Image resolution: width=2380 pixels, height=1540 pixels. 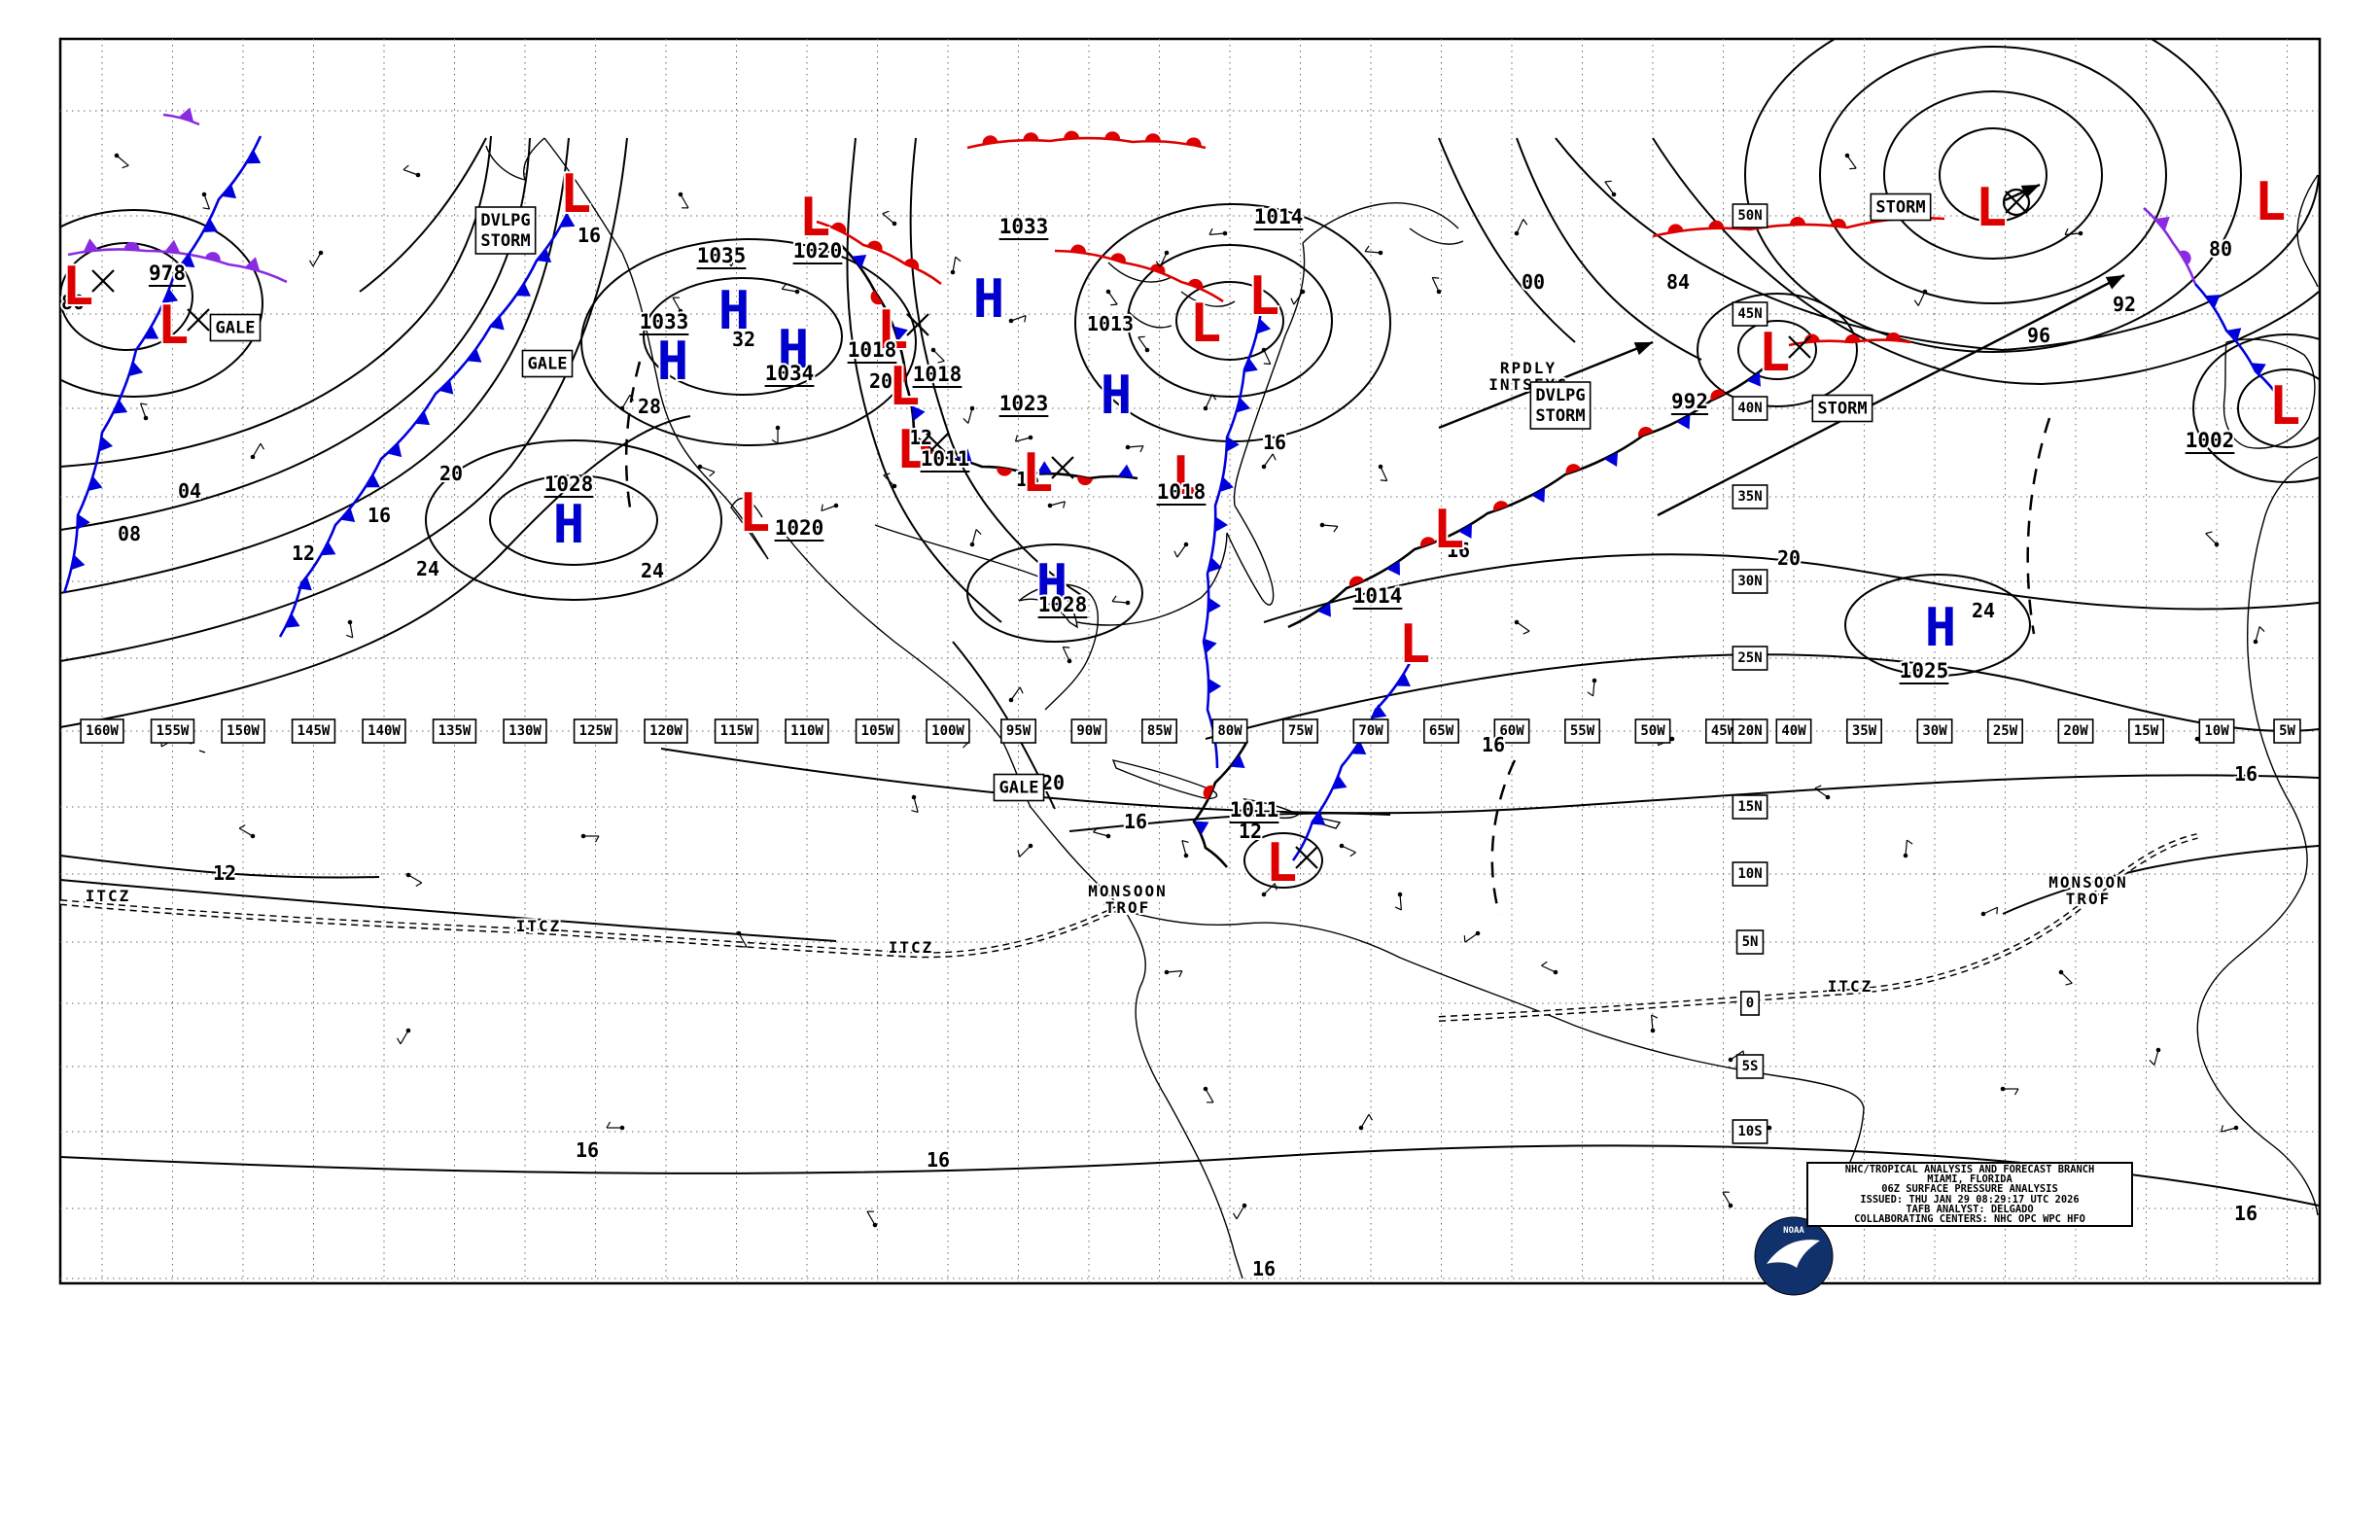 I want to click on stat-front-line, so click(x=1220, y=804).